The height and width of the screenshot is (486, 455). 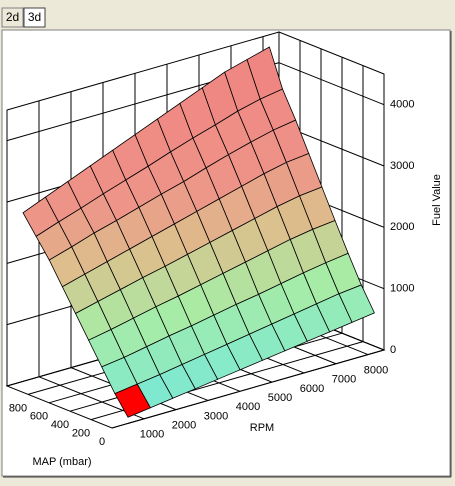 I want to click on z-tick-label: 4000, so click(x=402, y=105).